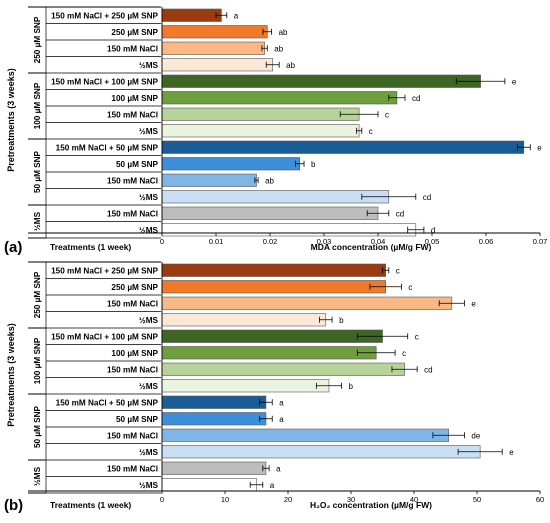 The width and height of the screenshot is (550, 523). I want to click on x-axis-title: MDA concentration (µM/g FW), so click(371, 247).